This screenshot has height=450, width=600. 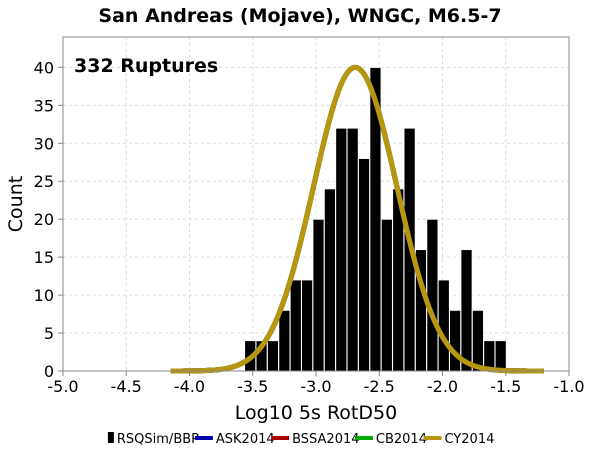 What do you see at coordinates (315, 386) in the screenshot?
I see `x-tick-label: -3.0` at bounding box center [315, 386].